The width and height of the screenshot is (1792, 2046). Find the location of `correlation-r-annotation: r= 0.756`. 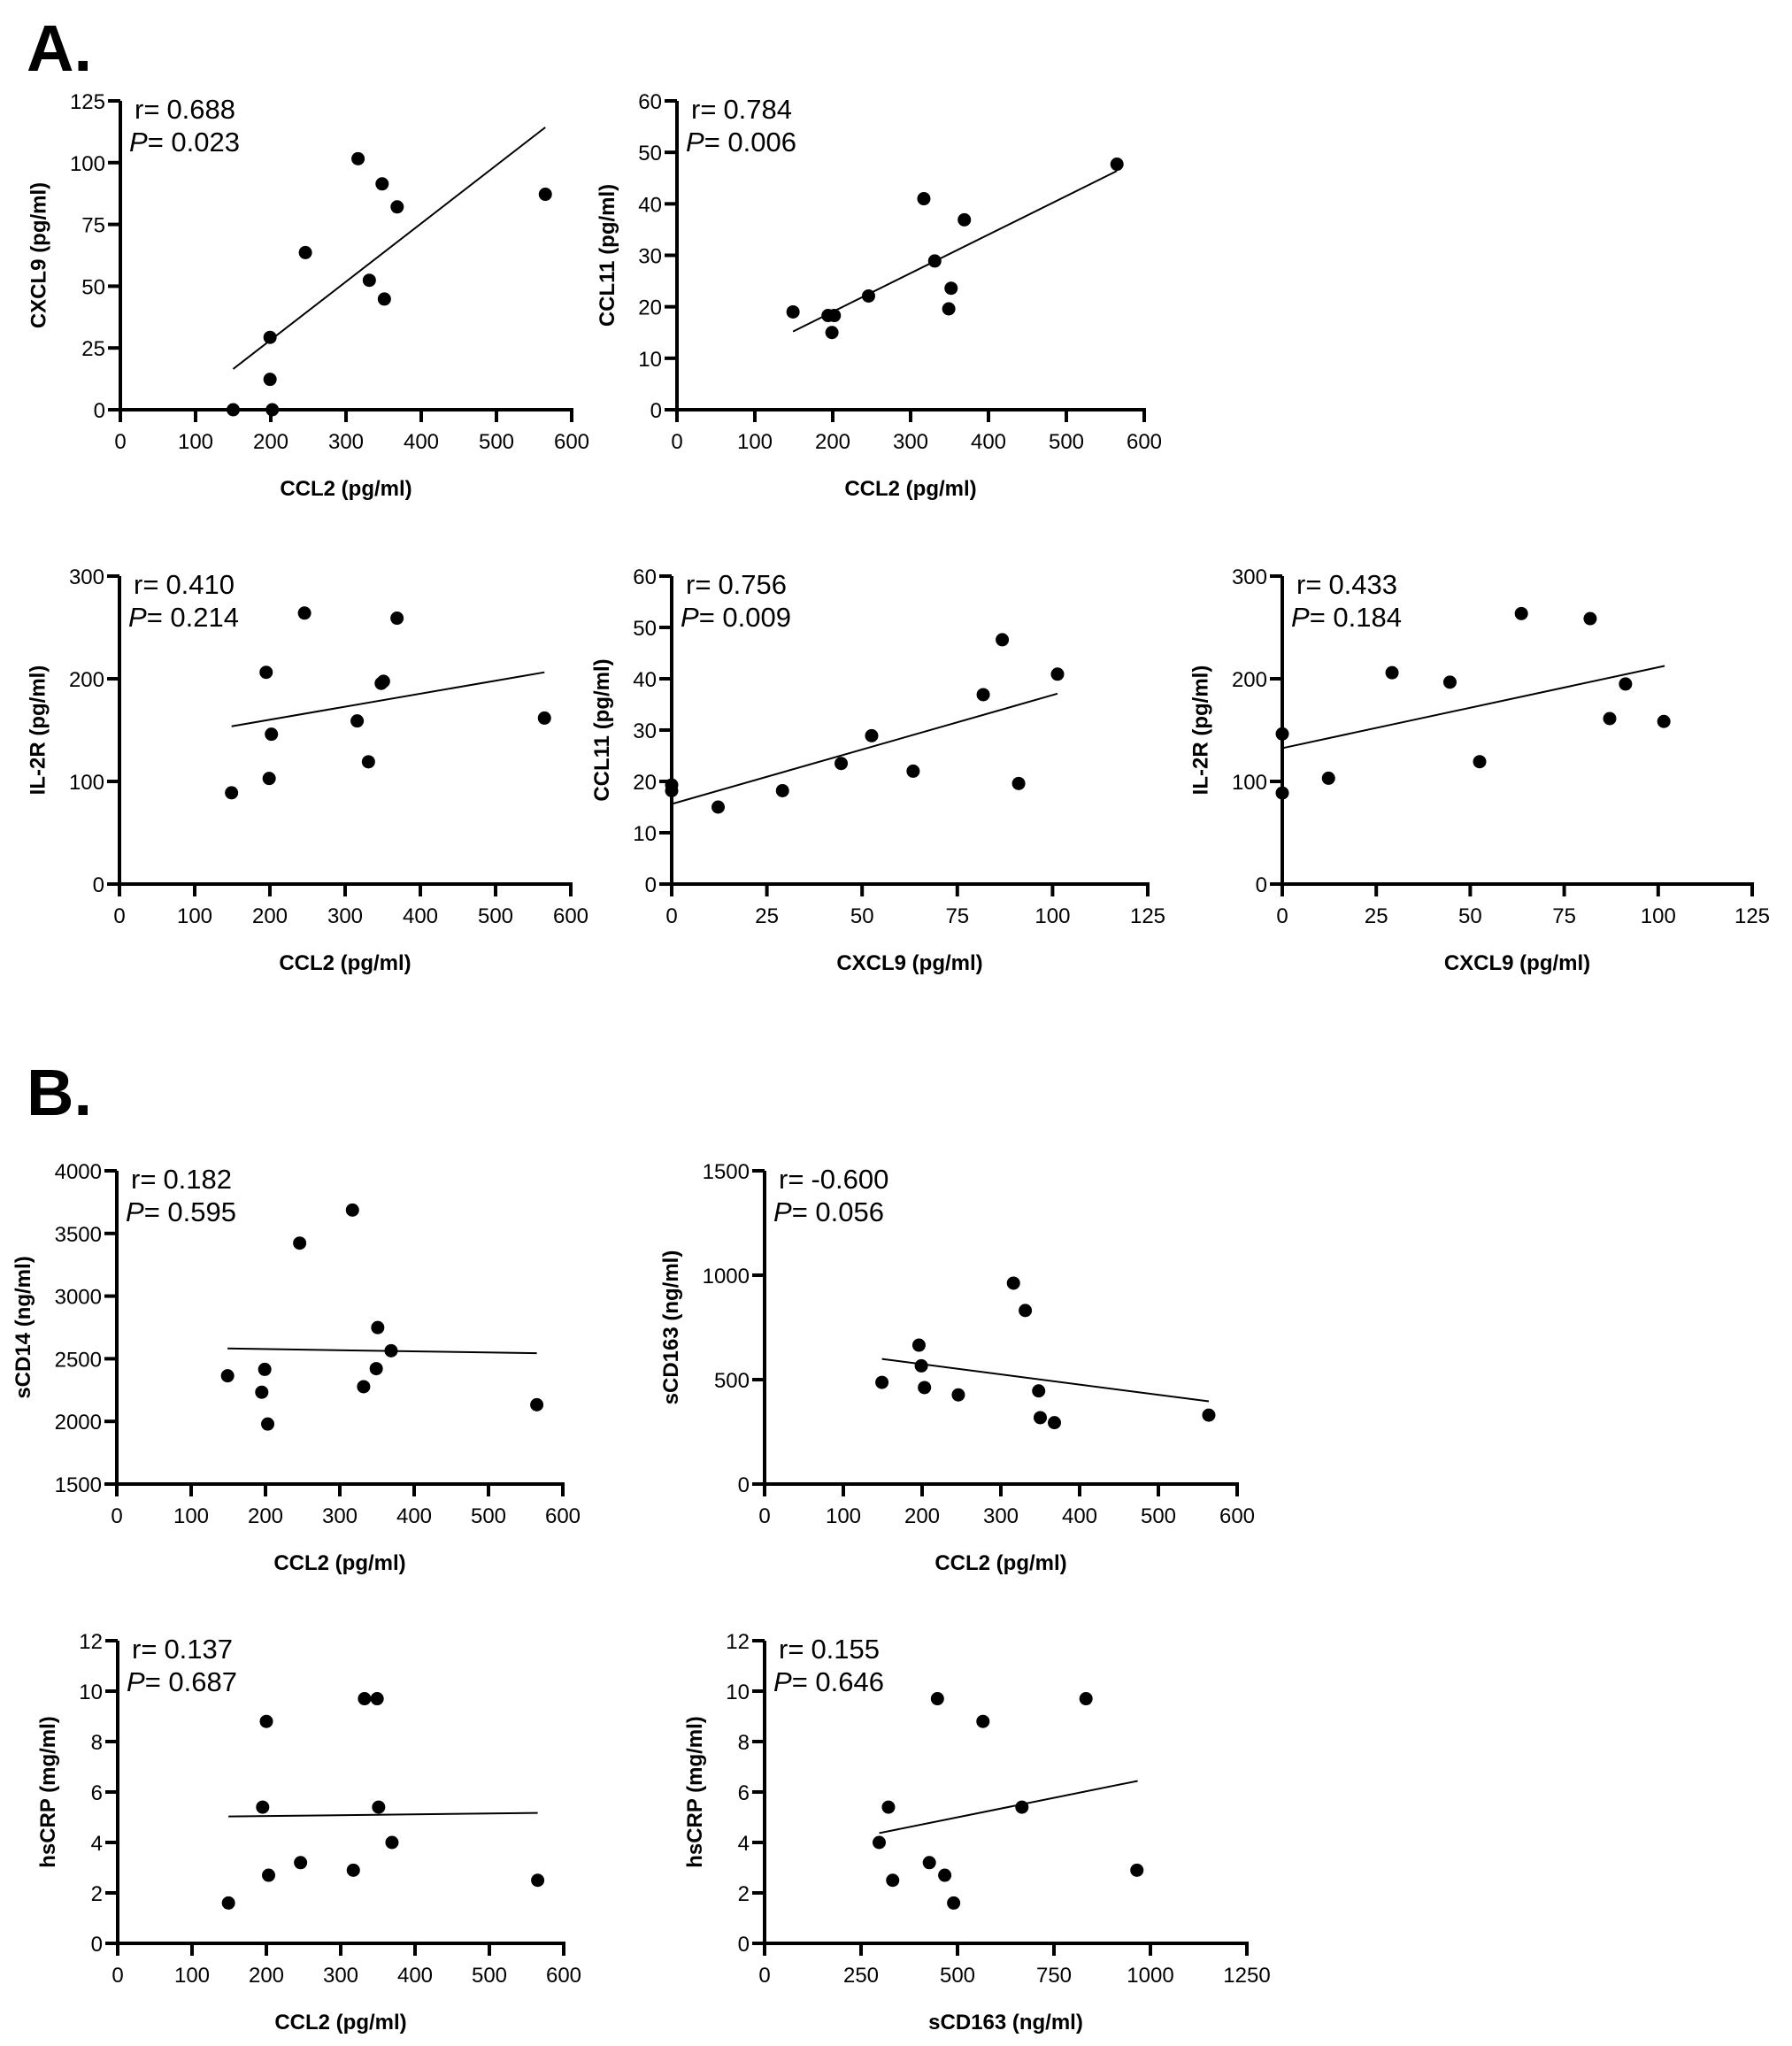

correlation-r-annotation: r= 0.756 is located at coordinates (737, 584).